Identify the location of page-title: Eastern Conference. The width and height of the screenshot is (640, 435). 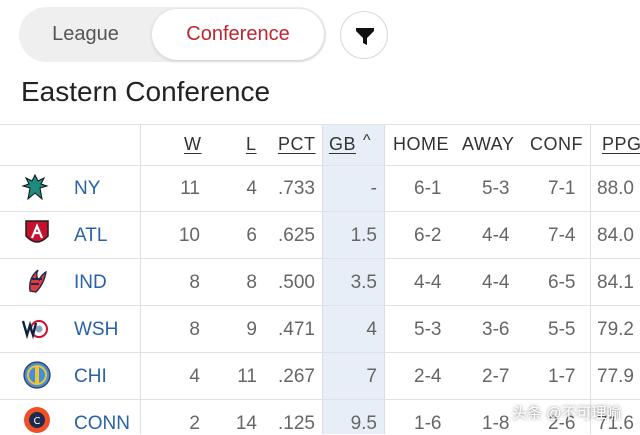
(146, 91).